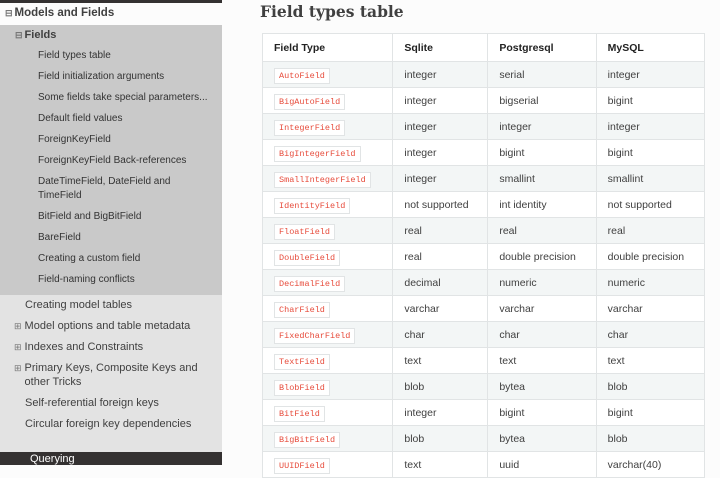  I want to click on sidebar-top-bar, so click(111, 1).